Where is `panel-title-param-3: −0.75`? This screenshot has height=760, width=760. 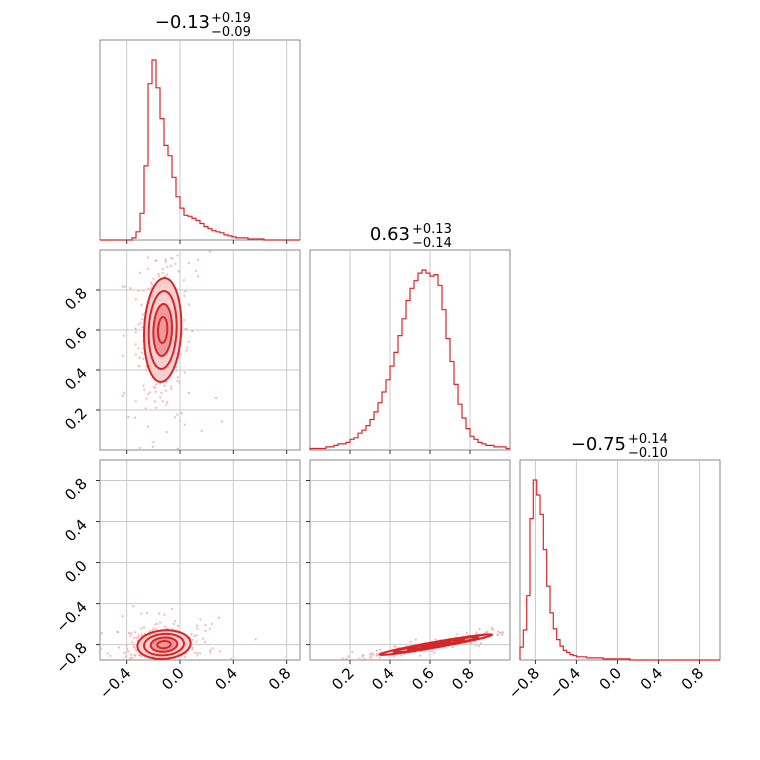 panel-title-param-3: −0.75 is located at coordinates (598, 444).